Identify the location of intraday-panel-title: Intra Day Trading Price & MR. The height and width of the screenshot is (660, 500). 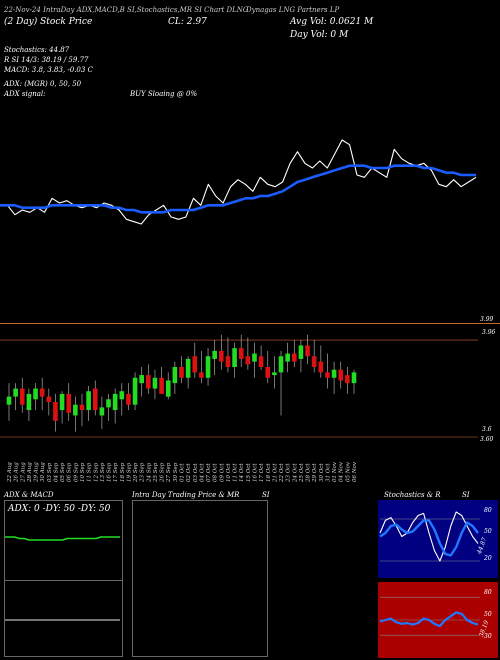
(186, 495).